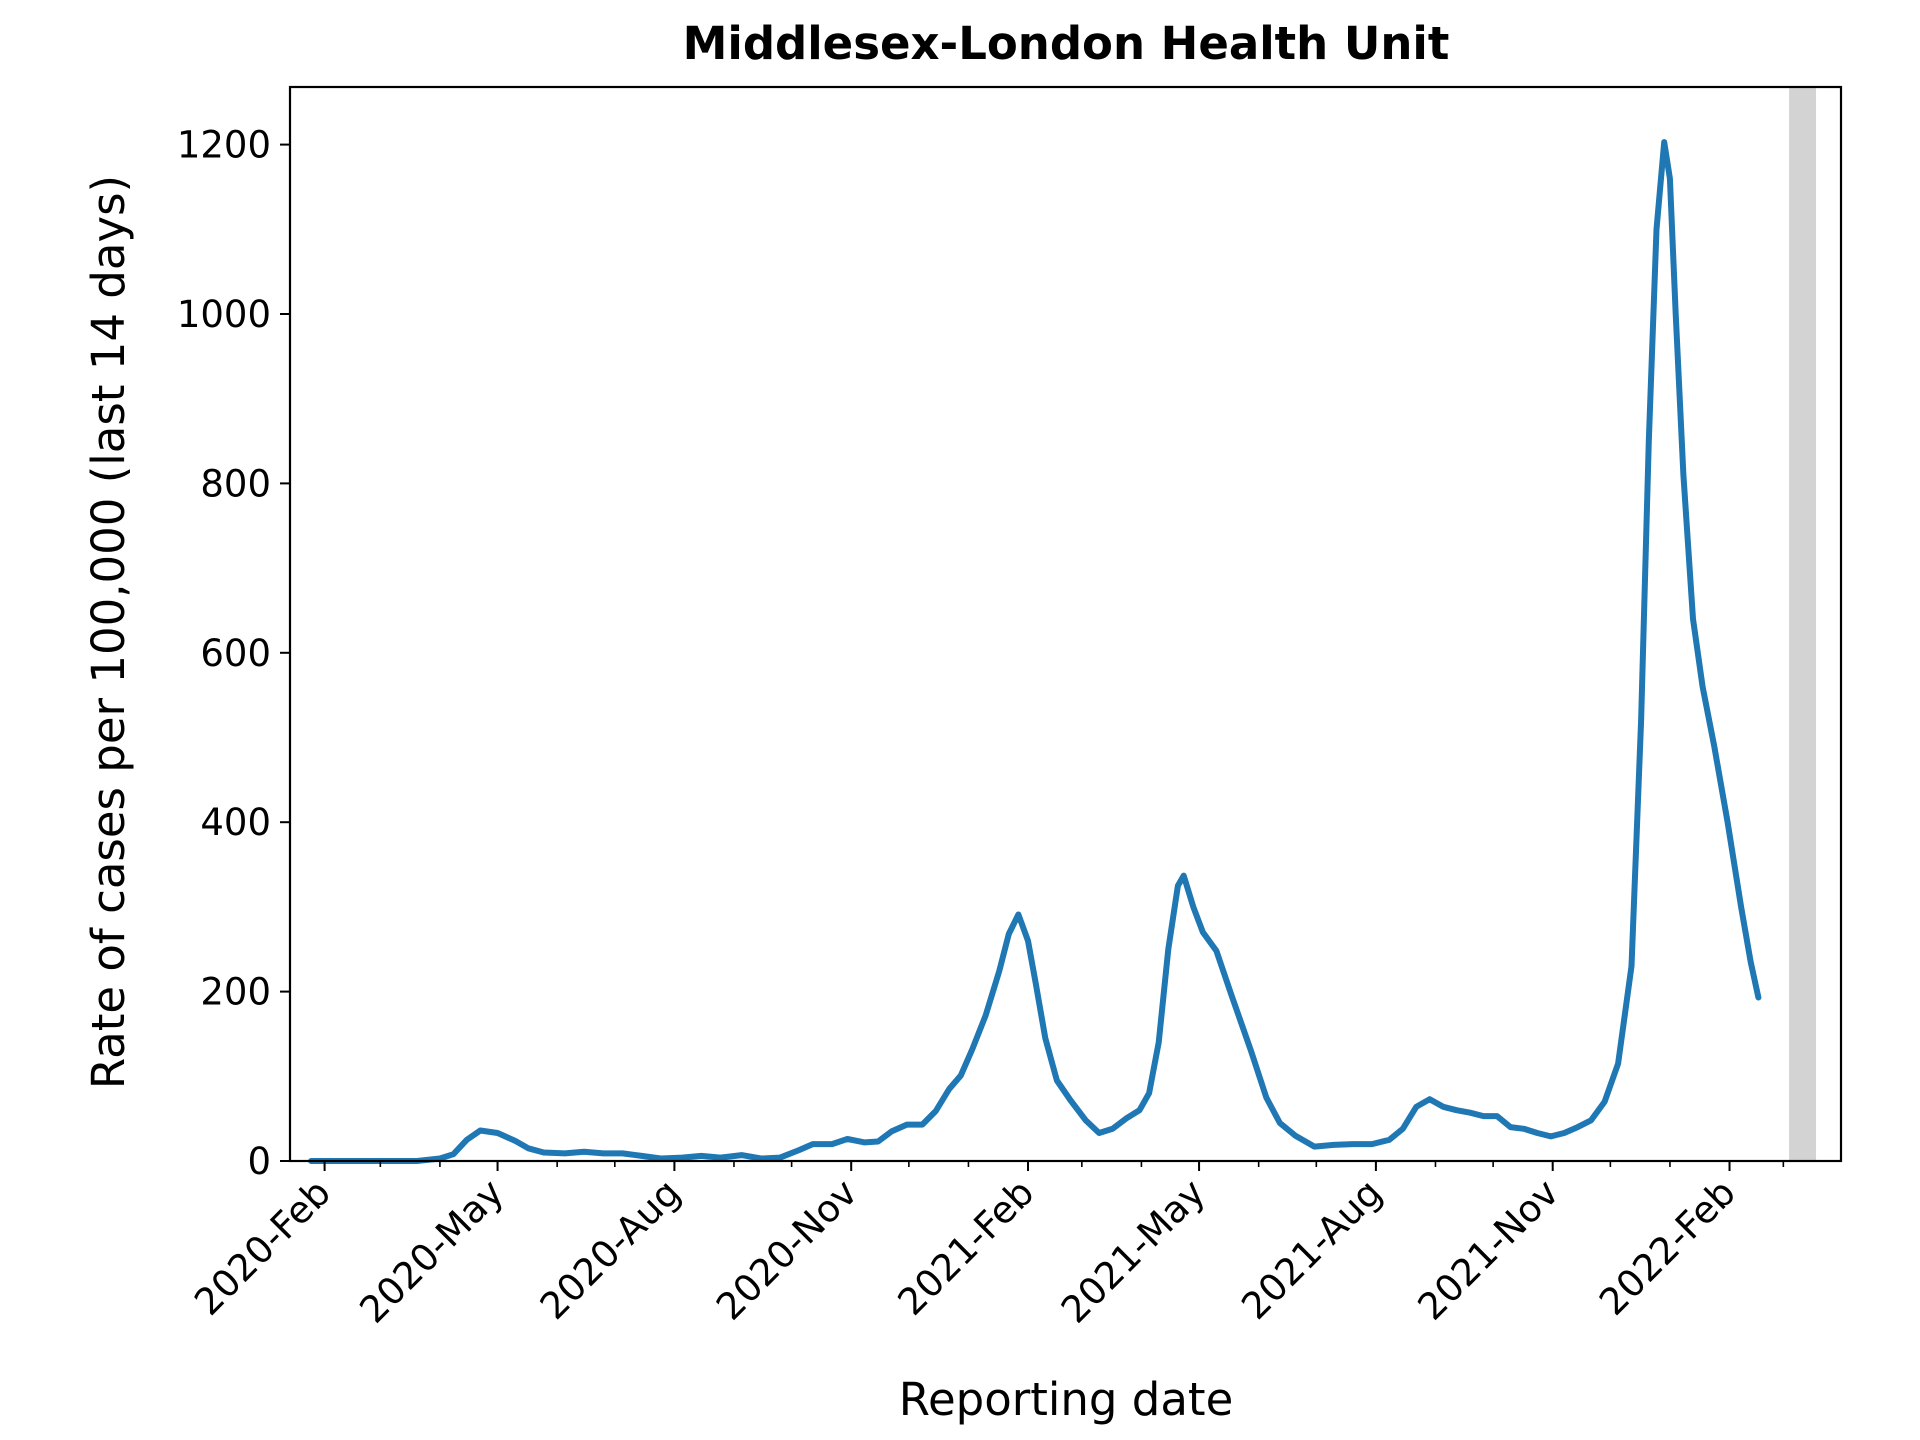 Image resolution: width=1920 pixels, height=1440 pixels. I want to click on y-tick-label: 600, so click(235, 653).